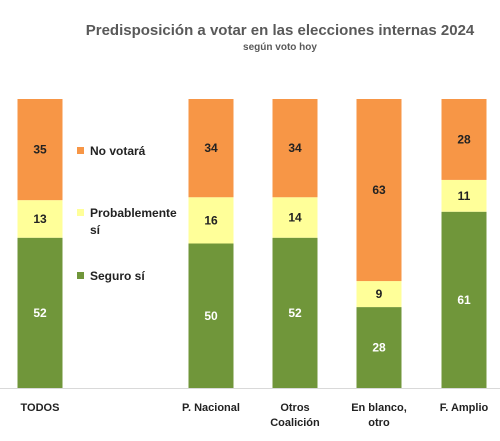 This screenshot has height=441, width=500. Describe the element at coordinates (294, 408) in the screenshot. I see `category-label: Otros` at that location.